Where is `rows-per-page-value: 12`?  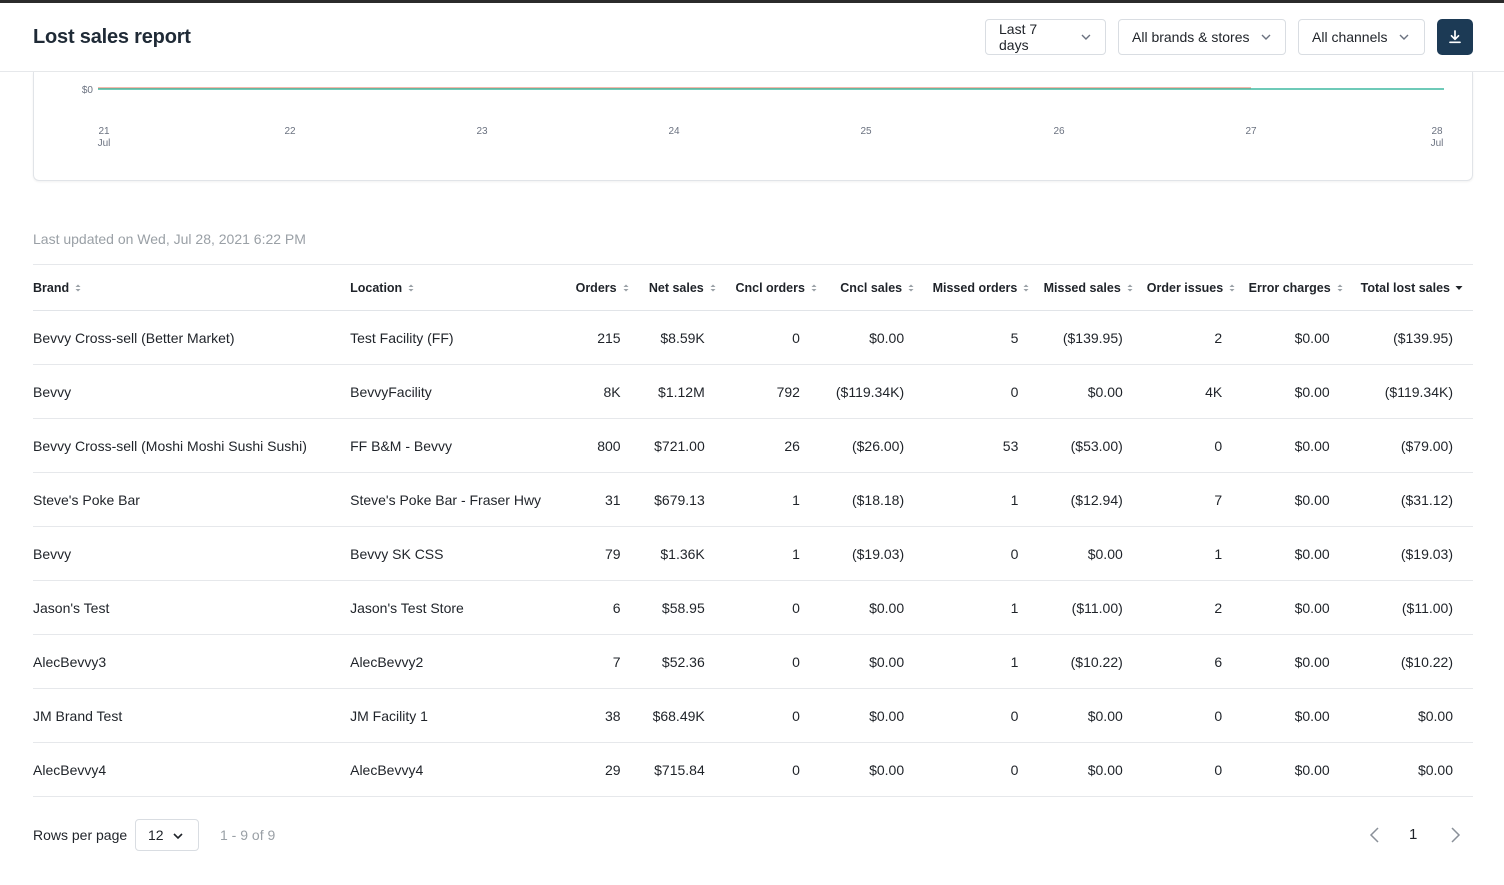
rows-per-page-value: 12 is located at coordinates (156, 835).